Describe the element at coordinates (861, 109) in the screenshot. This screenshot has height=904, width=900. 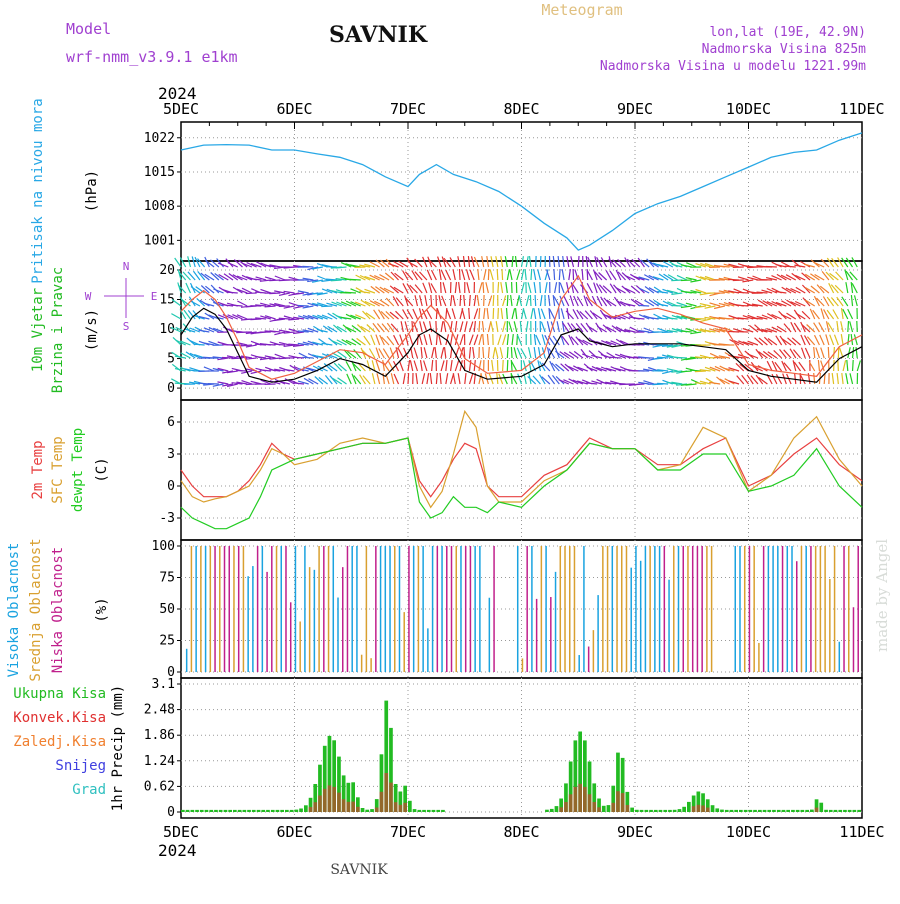
I see `x-day-label-top: 11DEC` at that location.